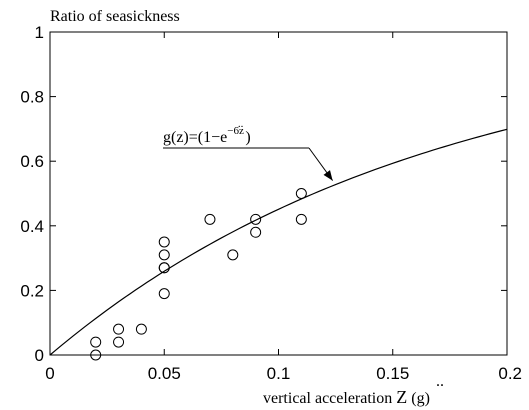 The height and width of the screenshot is (410, 529). What do you see at coordinates (32, 97) in the screenshot?
I see `y-tick-label: 0.8` at bounding box center [32, 97].